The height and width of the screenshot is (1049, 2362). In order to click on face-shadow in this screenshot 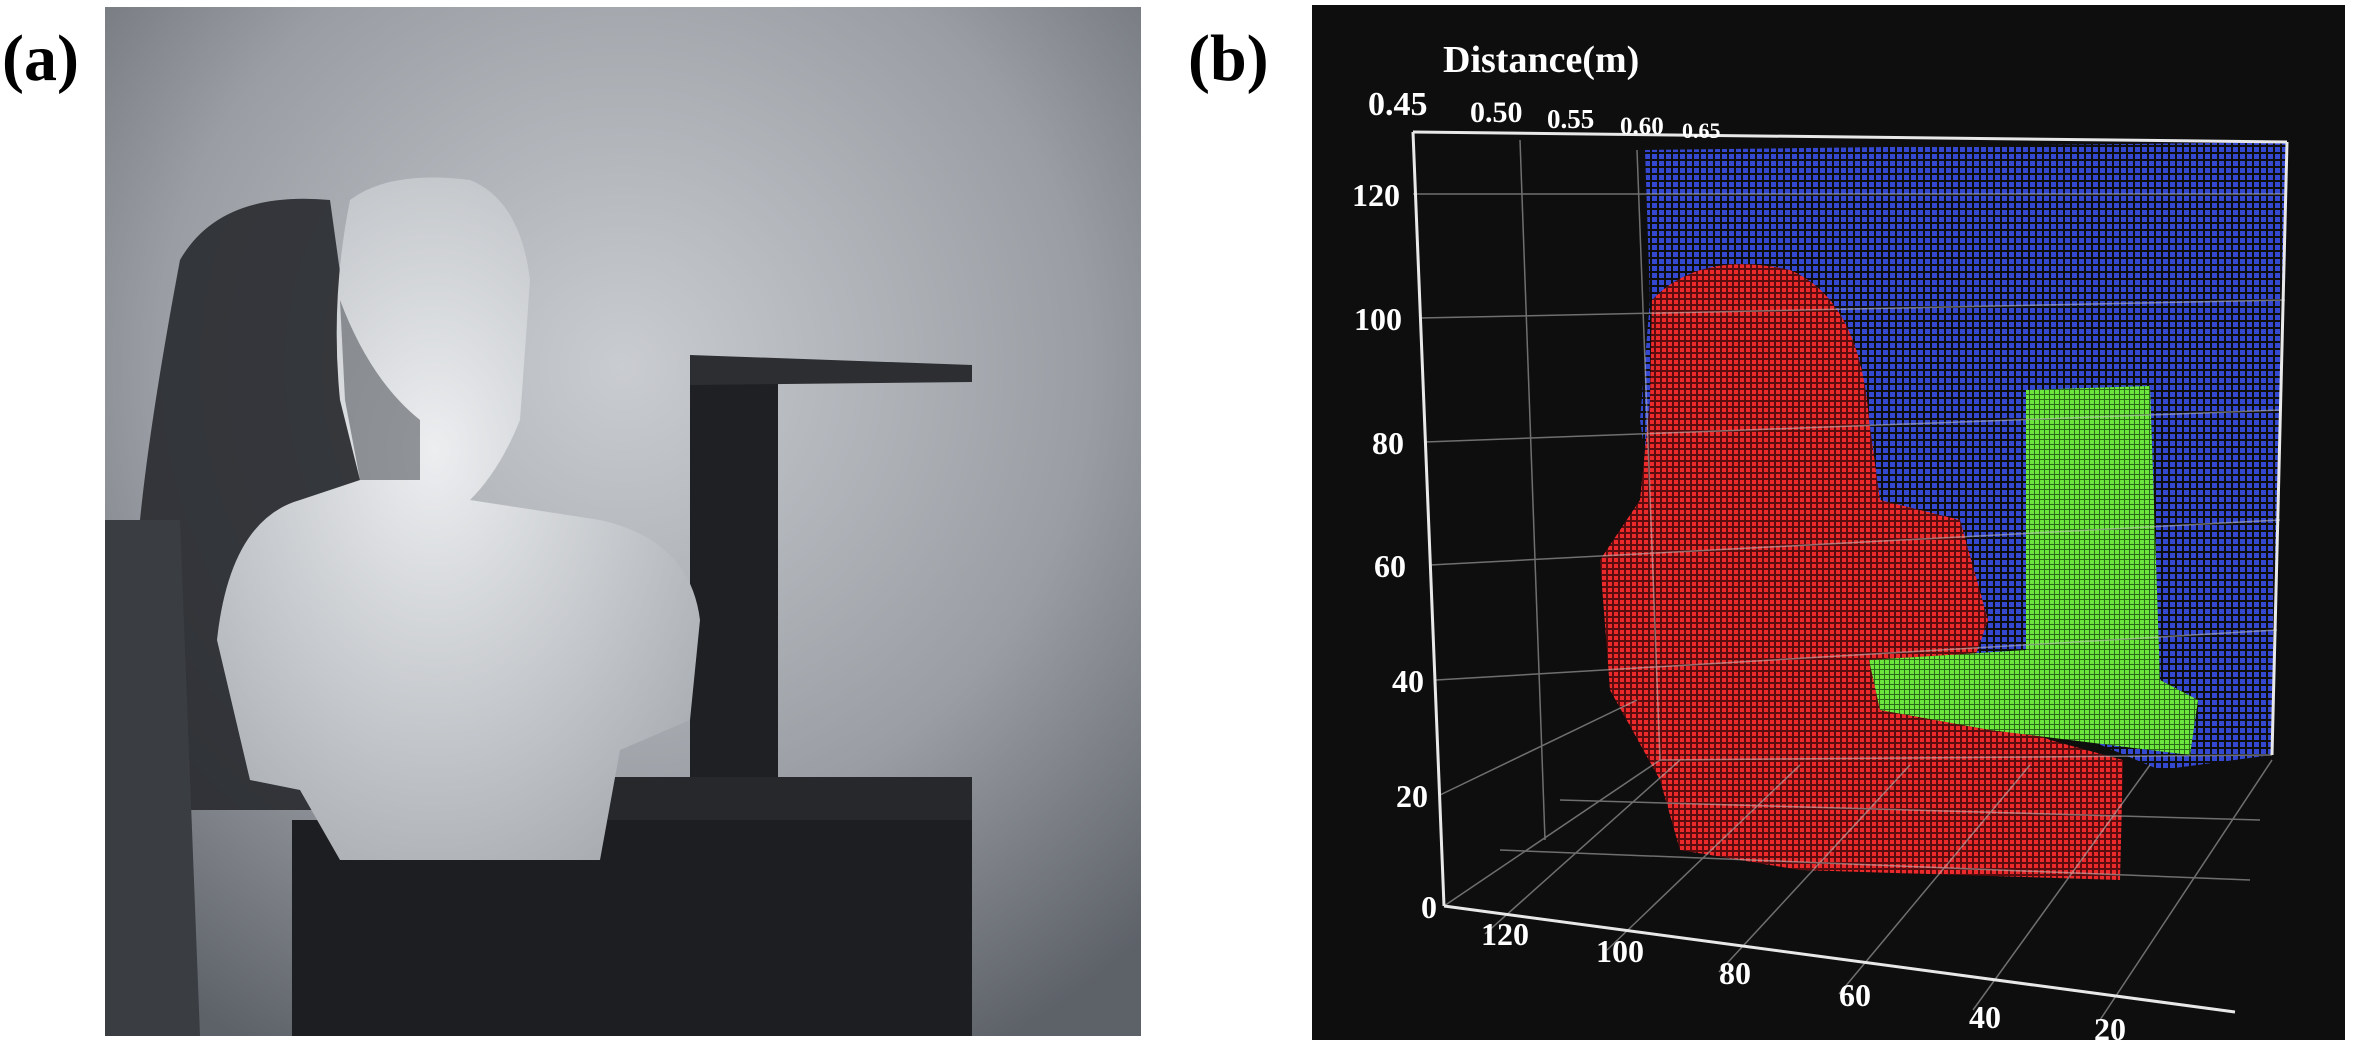, I will do `click(380, 390)`.